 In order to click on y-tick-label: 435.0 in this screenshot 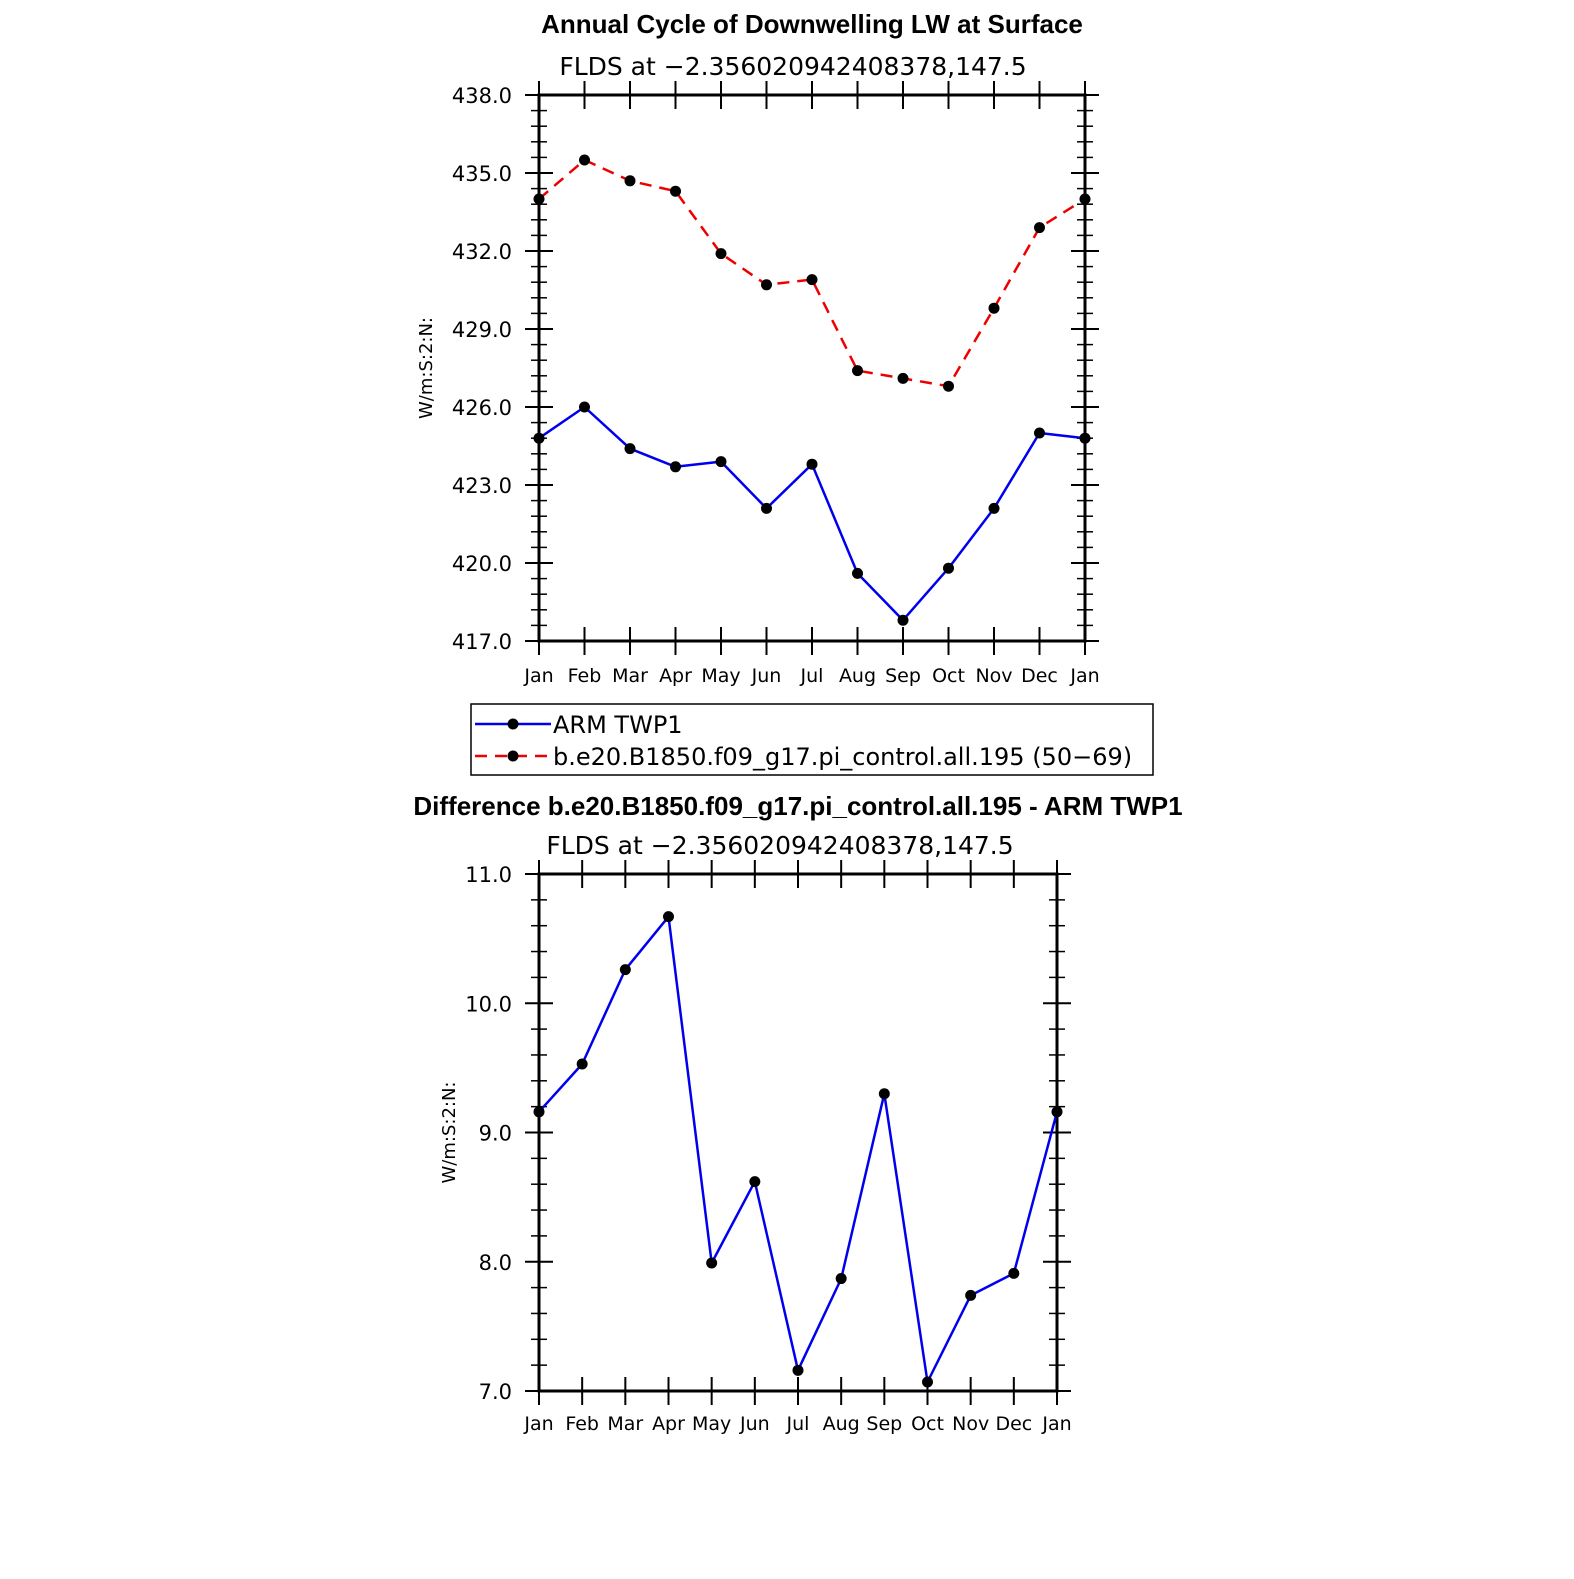, I will do `click(482, 174)`.